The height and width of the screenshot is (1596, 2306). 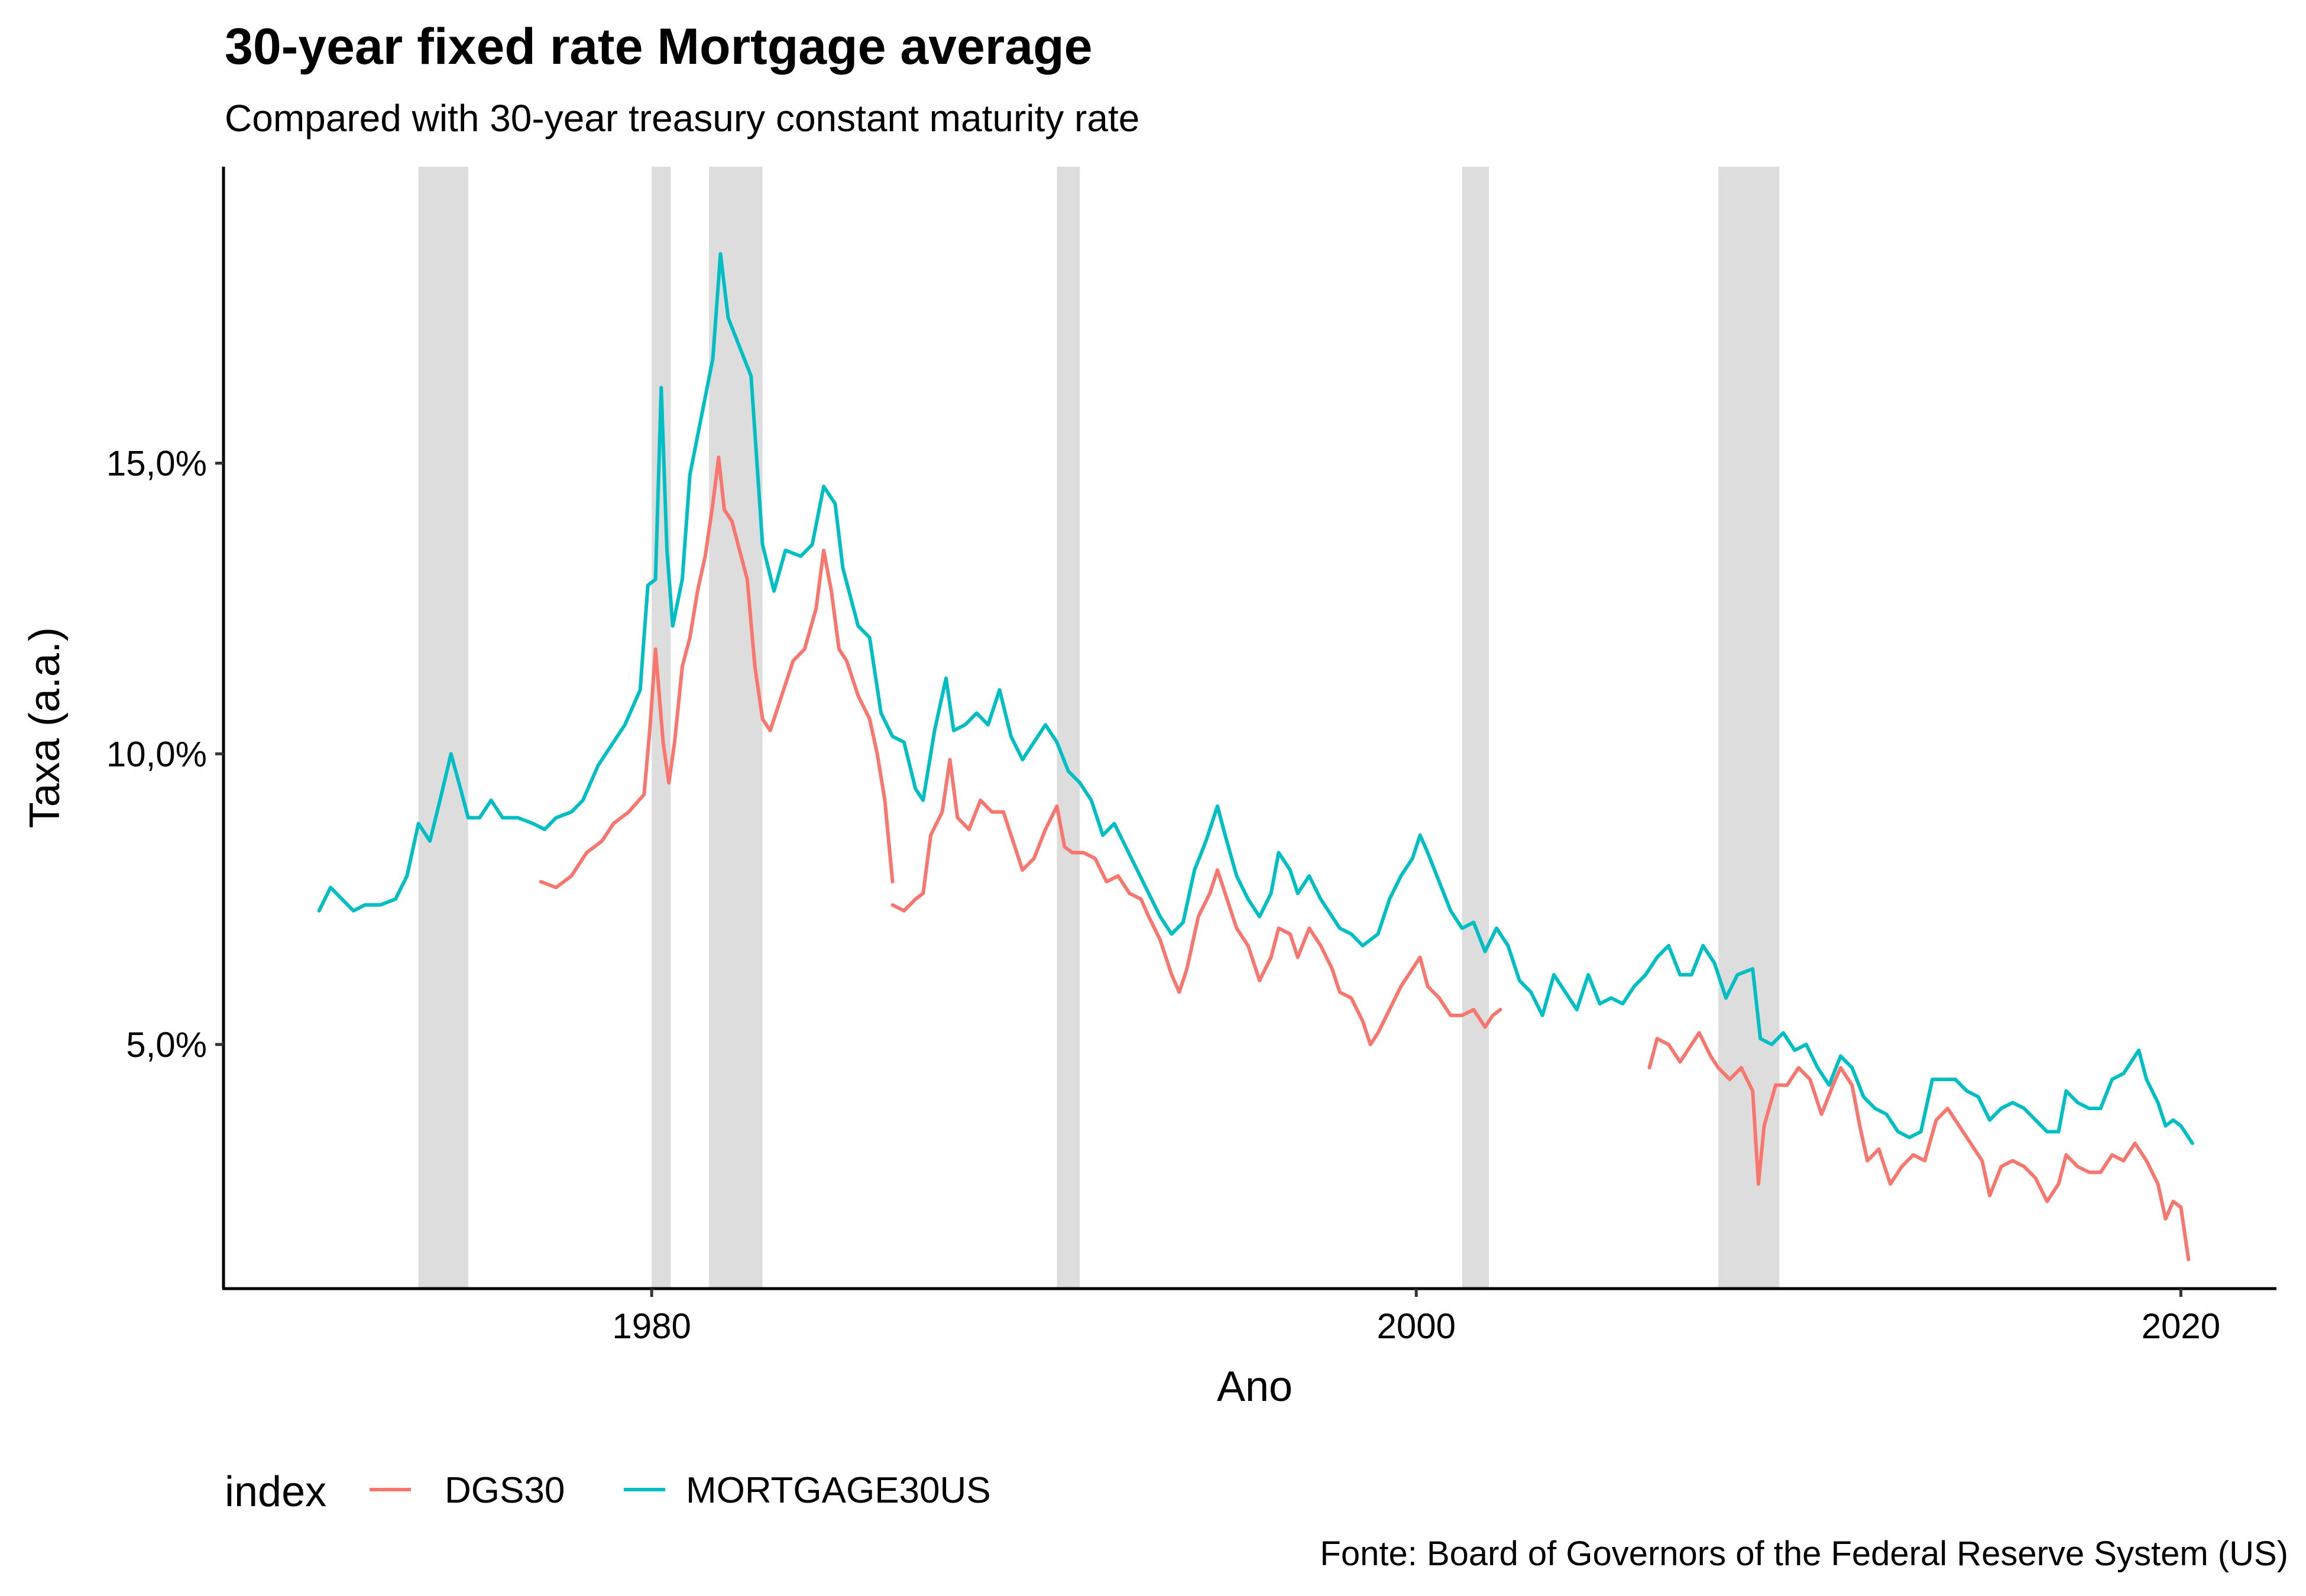 I want to click on chart-title: 30-year fixed rate Mortgage average, so click(x=658, y=46).